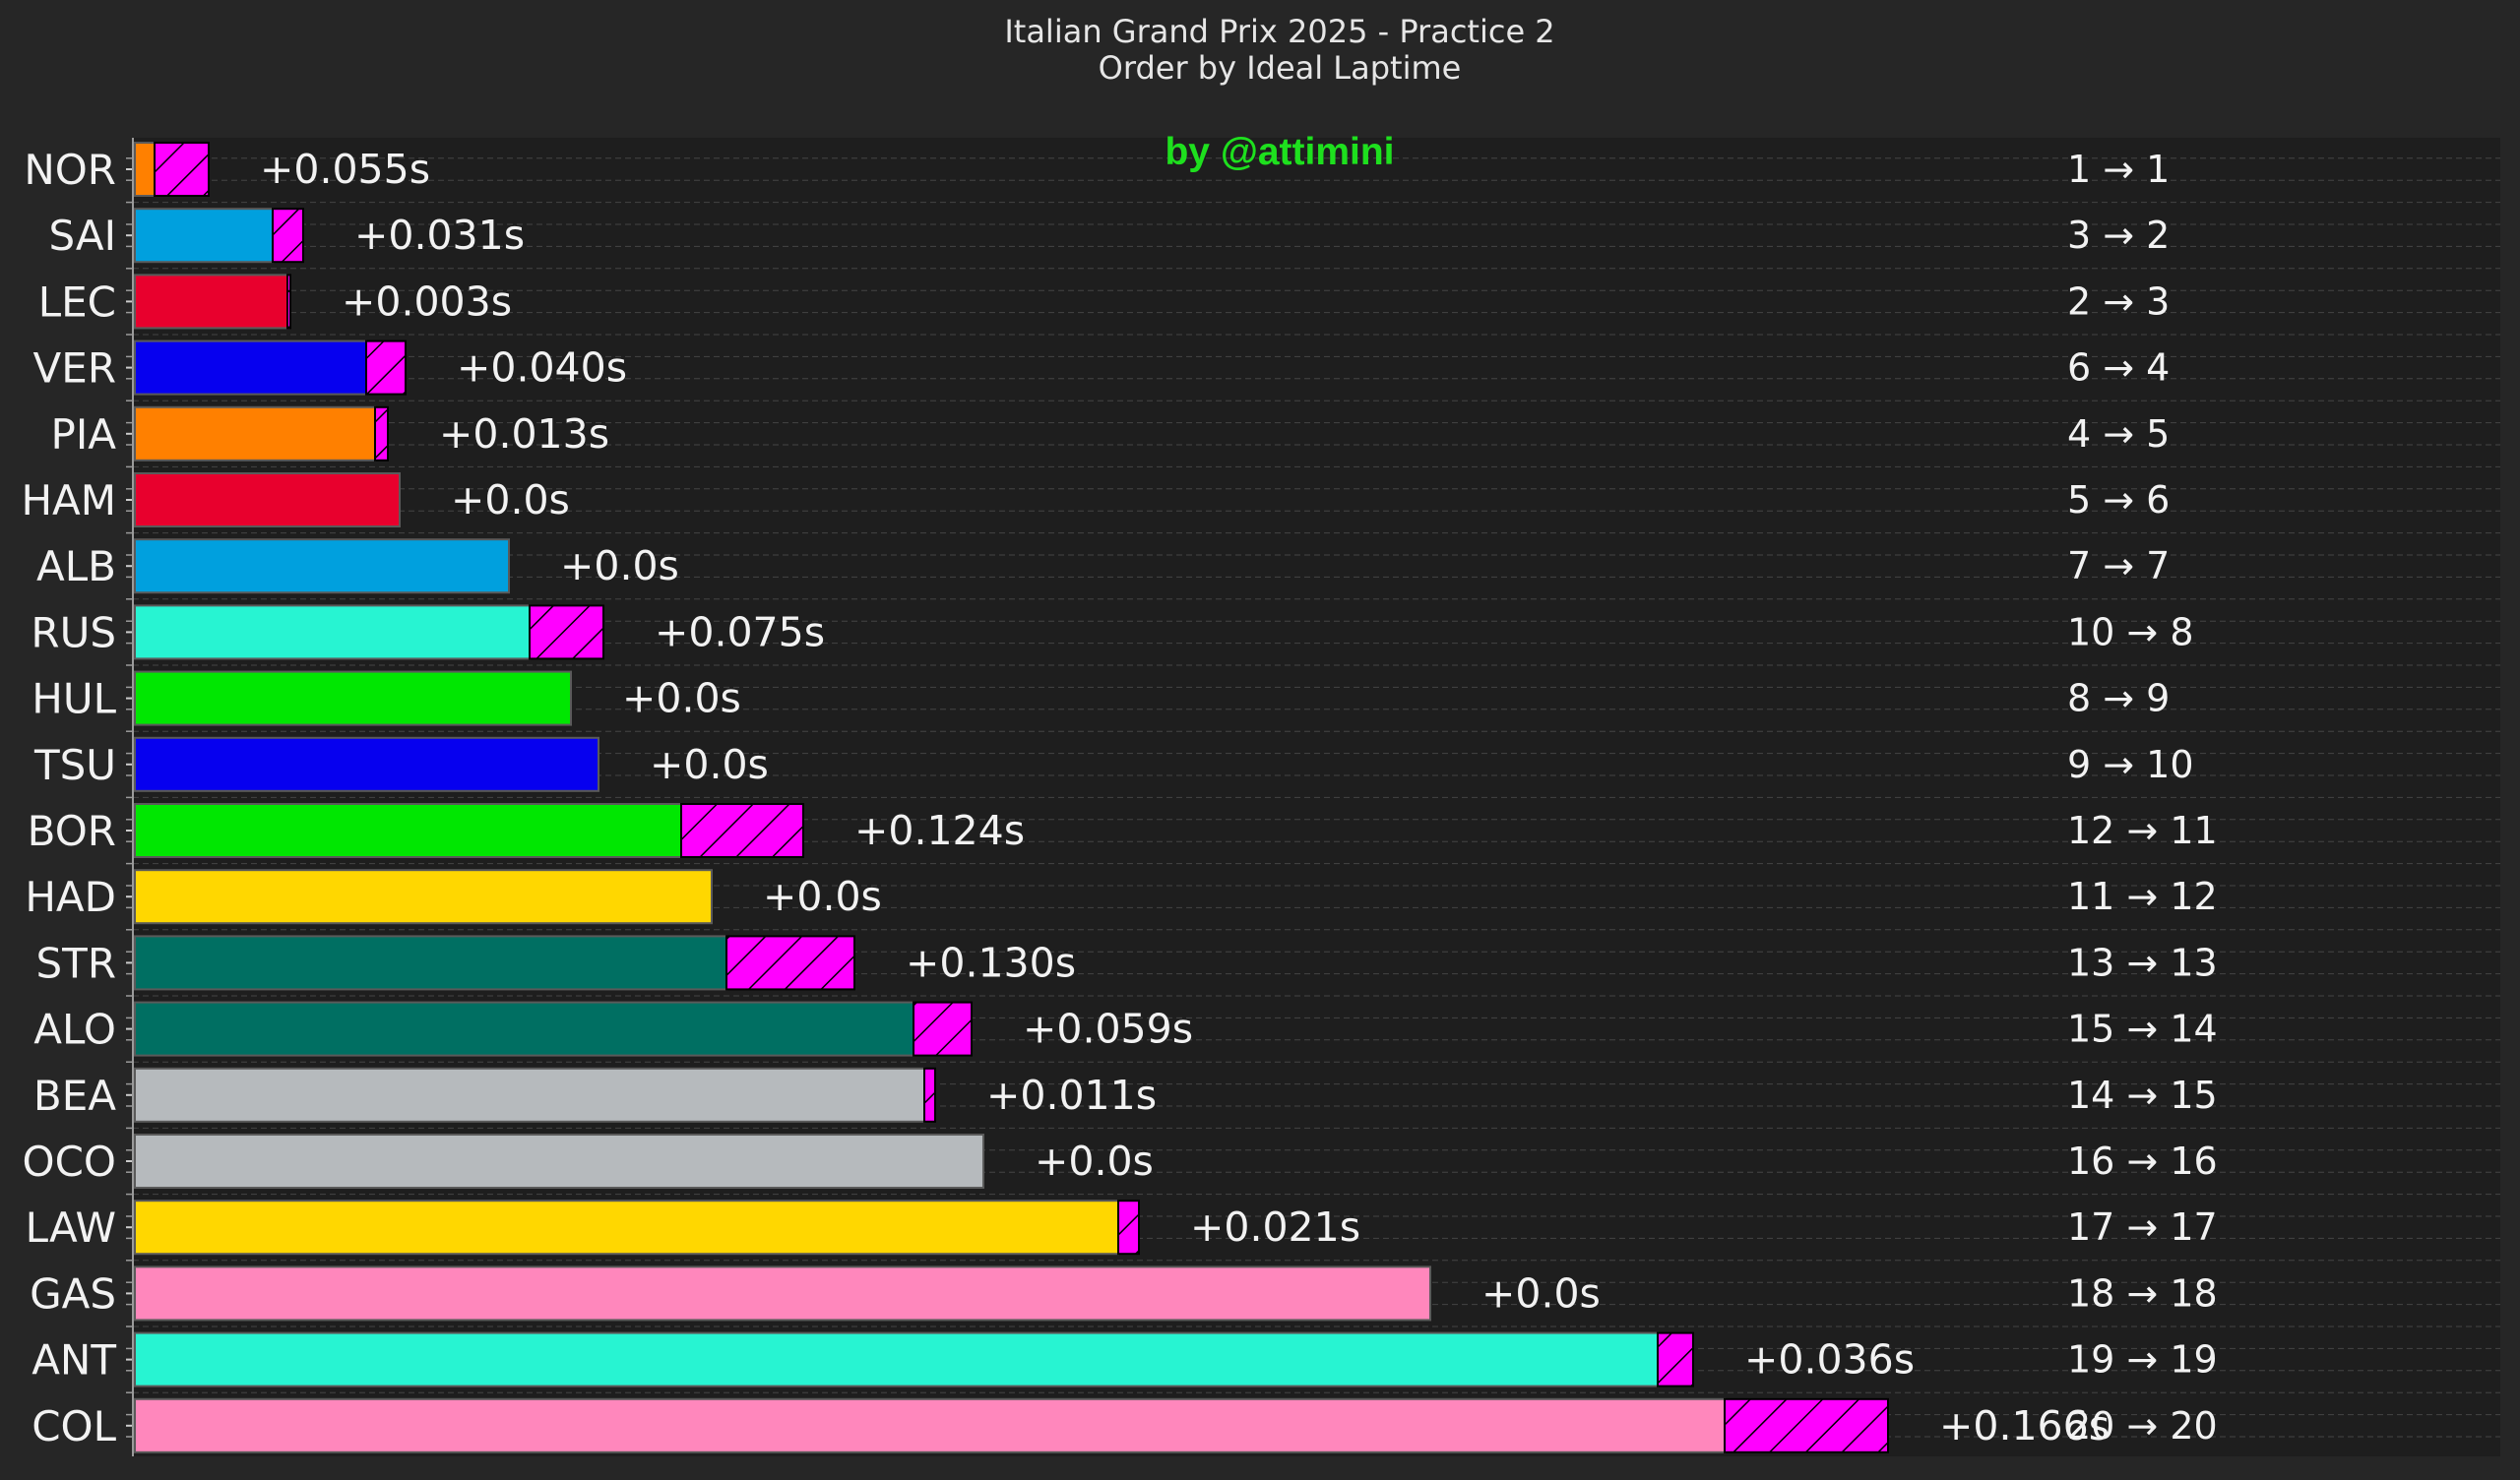  I want to click on bar-str, so click(430, 963).